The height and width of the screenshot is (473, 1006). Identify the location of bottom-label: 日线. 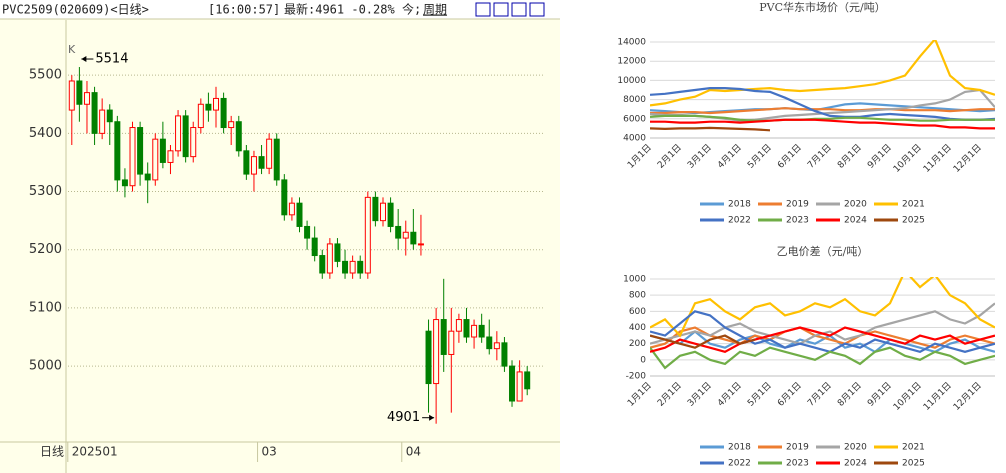
(52, 452).